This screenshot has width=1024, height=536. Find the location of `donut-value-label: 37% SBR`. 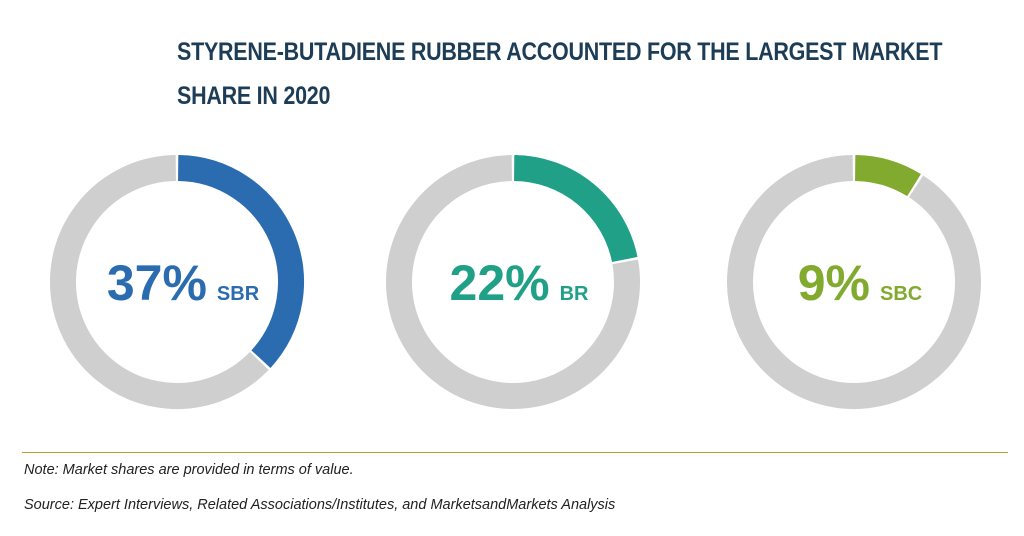

donut-value-label: 37% SBR is located at coordinates (183, 283).